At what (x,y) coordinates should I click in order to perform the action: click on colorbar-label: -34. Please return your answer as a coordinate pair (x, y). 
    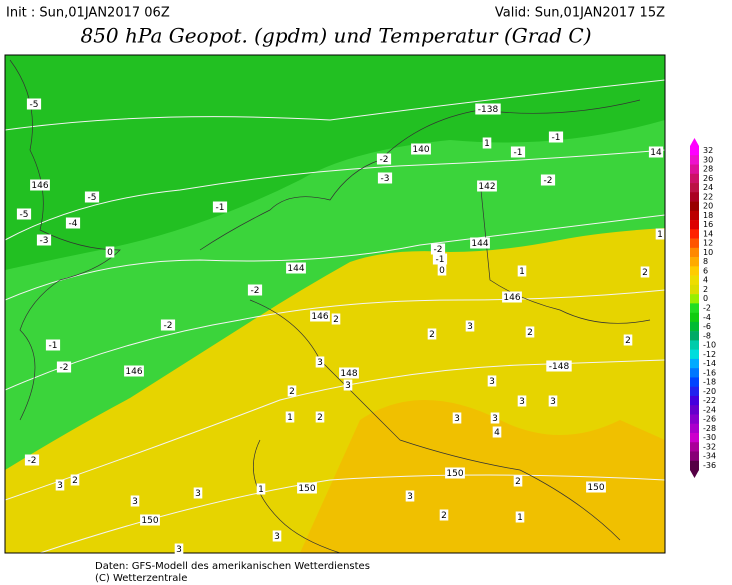
    Looking at the image, I should click on (709, 456).